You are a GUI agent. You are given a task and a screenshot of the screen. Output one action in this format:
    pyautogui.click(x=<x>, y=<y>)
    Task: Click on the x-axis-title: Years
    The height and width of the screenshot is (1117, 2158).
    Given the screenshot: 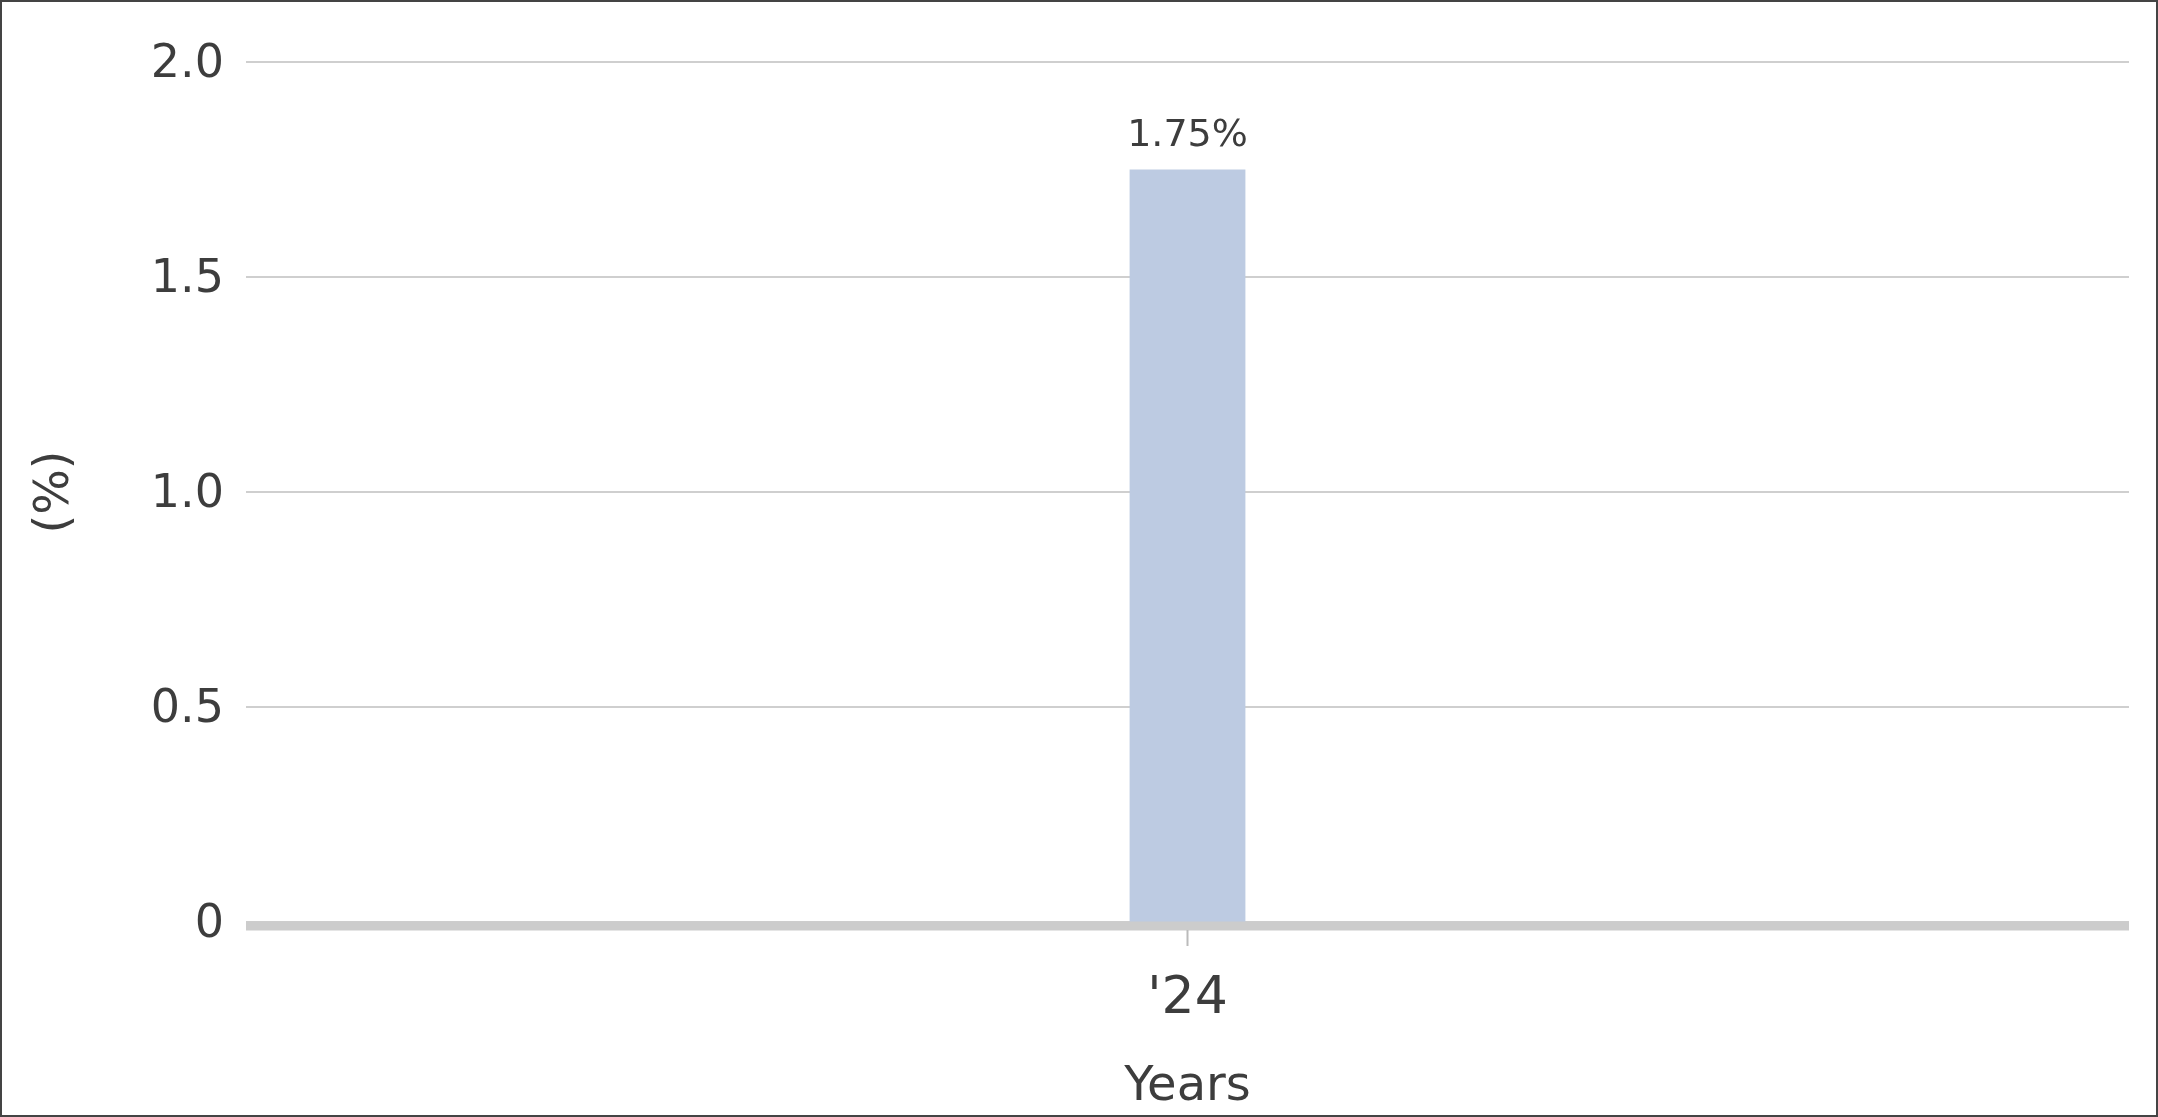 What is the action you would take?
    pyautogui.click(x=1187, y=1083)
    